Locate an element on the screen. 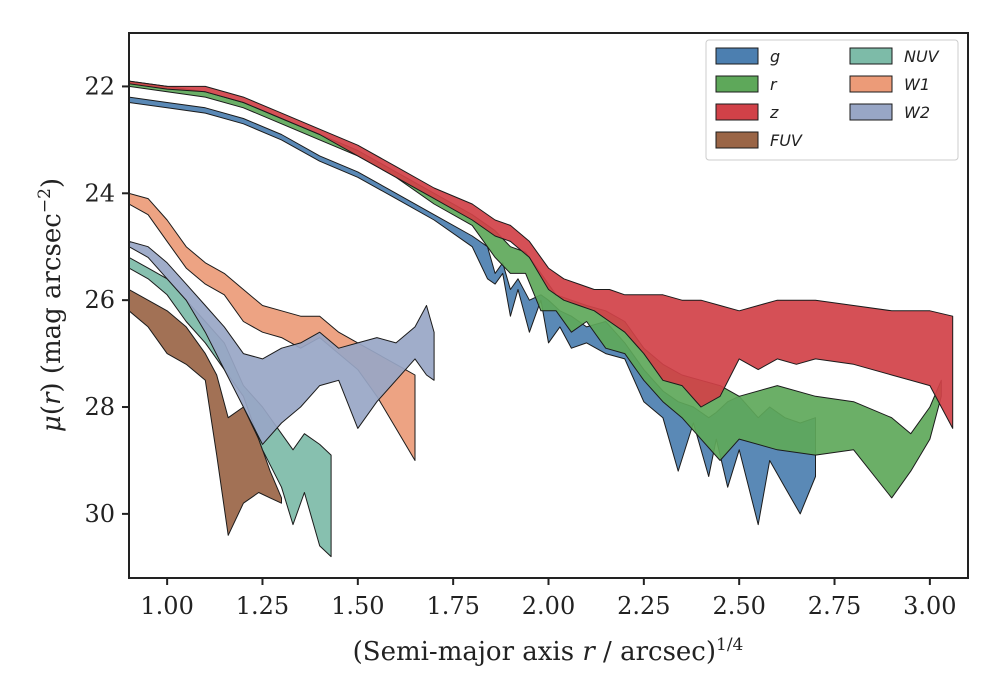  legend-swatch-z is located at coordinates (737, 112).